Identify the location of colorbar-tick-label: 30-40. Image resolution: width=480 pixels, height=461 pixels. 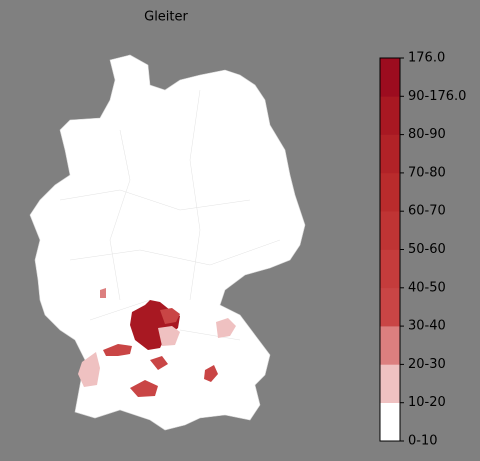
(427, 326).